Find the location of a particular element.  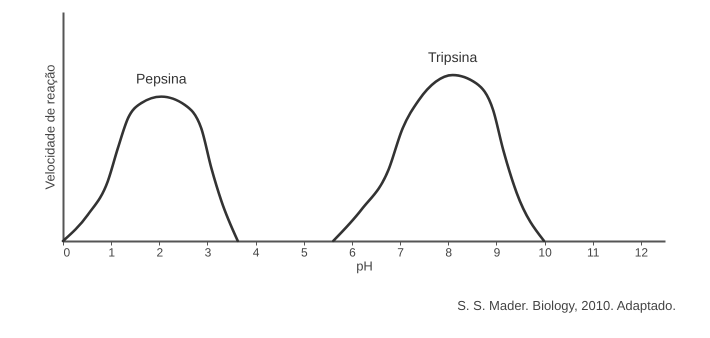

x-tick-label: 10 is located at coordinates (545, 253).